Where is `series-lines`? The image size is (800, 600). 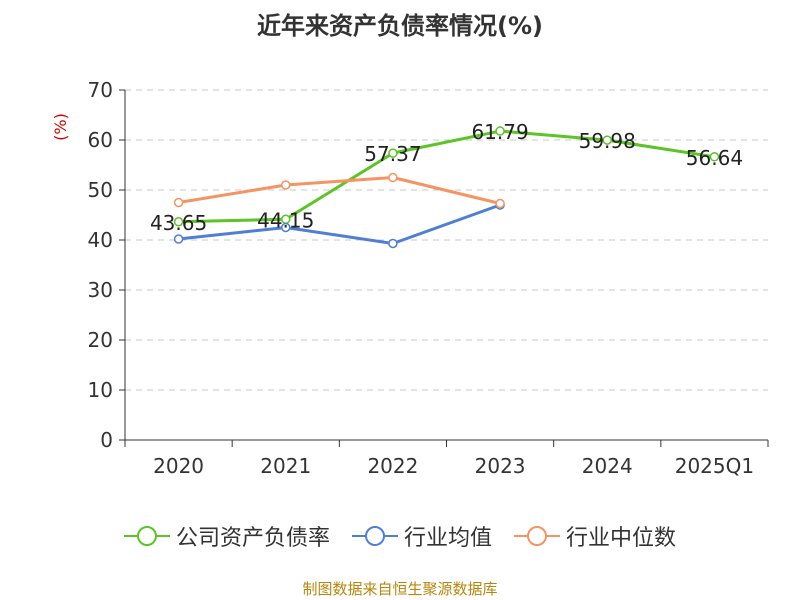 series-lines is located at coordinates (446, 187).